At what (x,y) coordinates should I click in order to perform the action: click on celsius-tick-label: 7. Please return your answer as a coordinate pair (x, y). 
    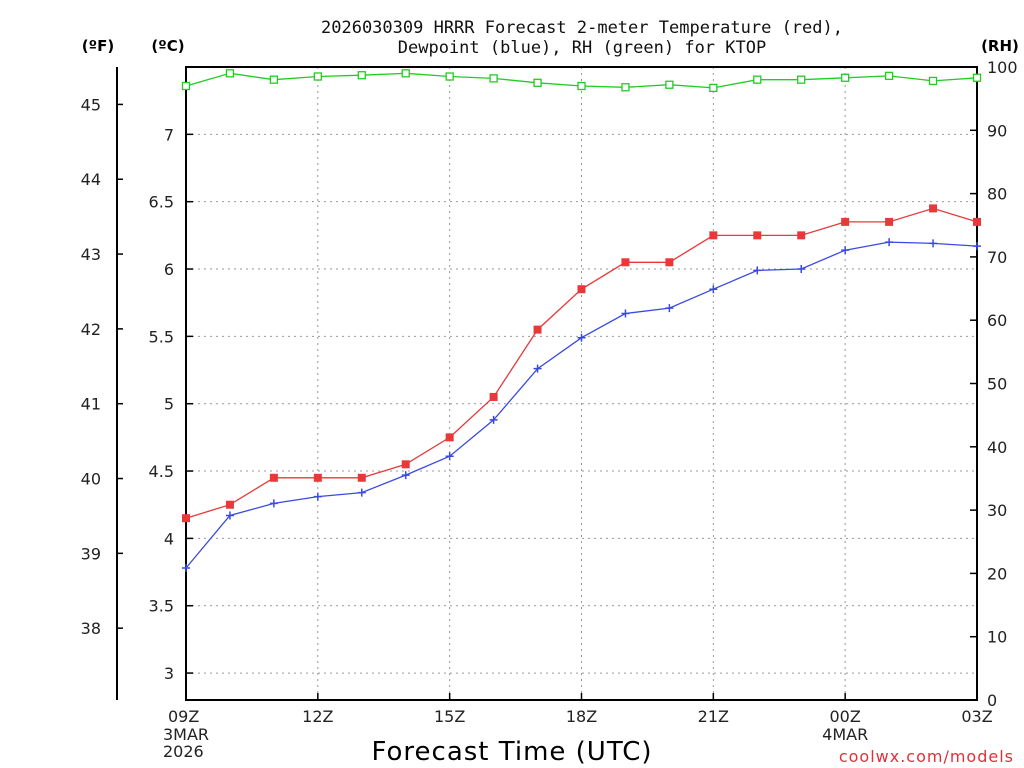
    Looking at the image, I should click on (169, 134).